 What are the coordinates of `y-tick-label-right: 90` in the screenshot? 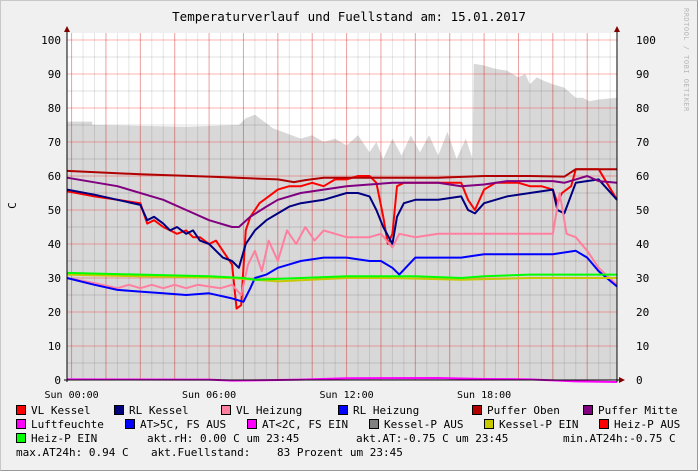 It's located at (642, 74).